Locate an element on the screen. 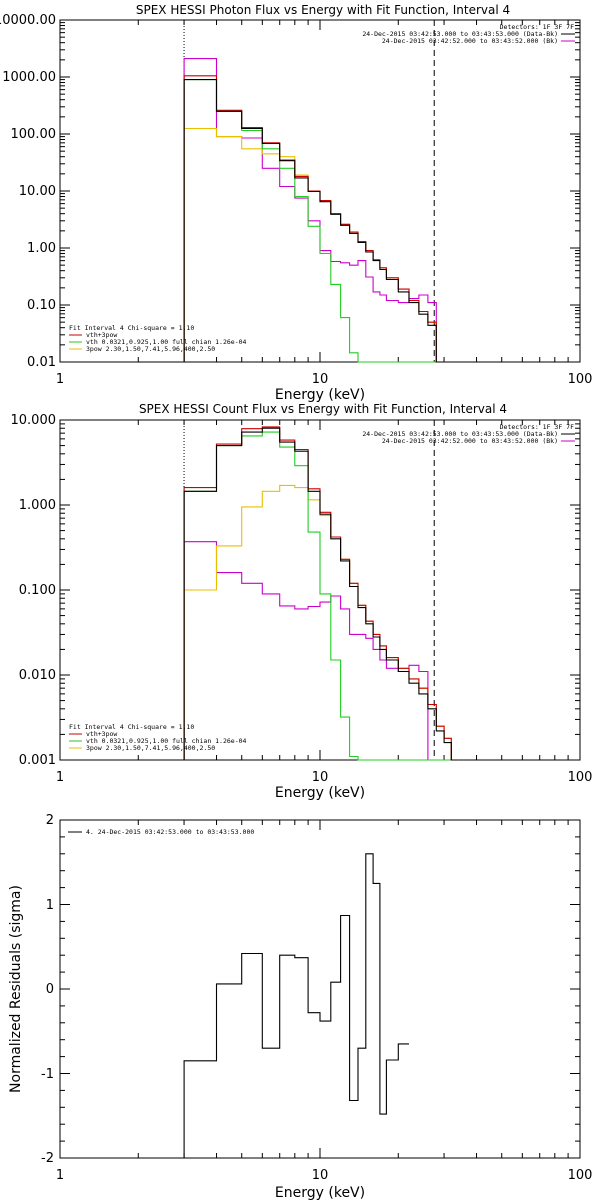  photon-fit-interval-label: Fit Interval 4 Chi-square = 1.10 is located at coordinates (131, 328).